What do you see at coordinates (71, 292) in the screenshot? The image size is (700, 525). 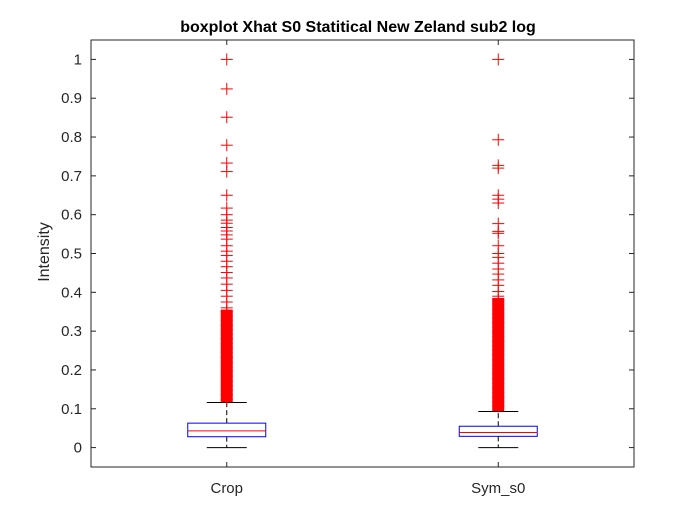 I see `y-tick-label: 0.4` at bounding box center [71, 292].